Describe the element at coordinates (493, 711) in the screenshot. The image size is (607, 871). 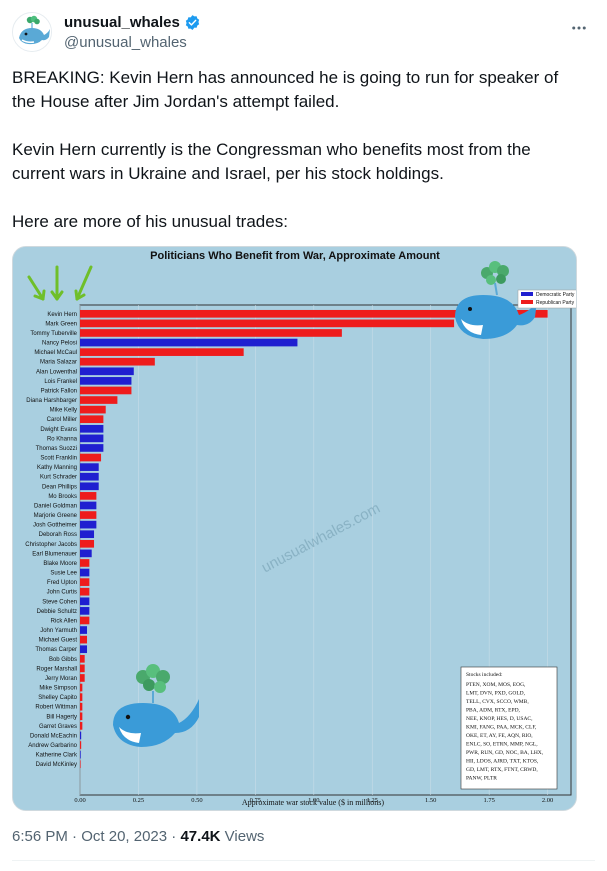
I see `stocks-box-line: PBA, ADM, RTX, EPD,` at that location.